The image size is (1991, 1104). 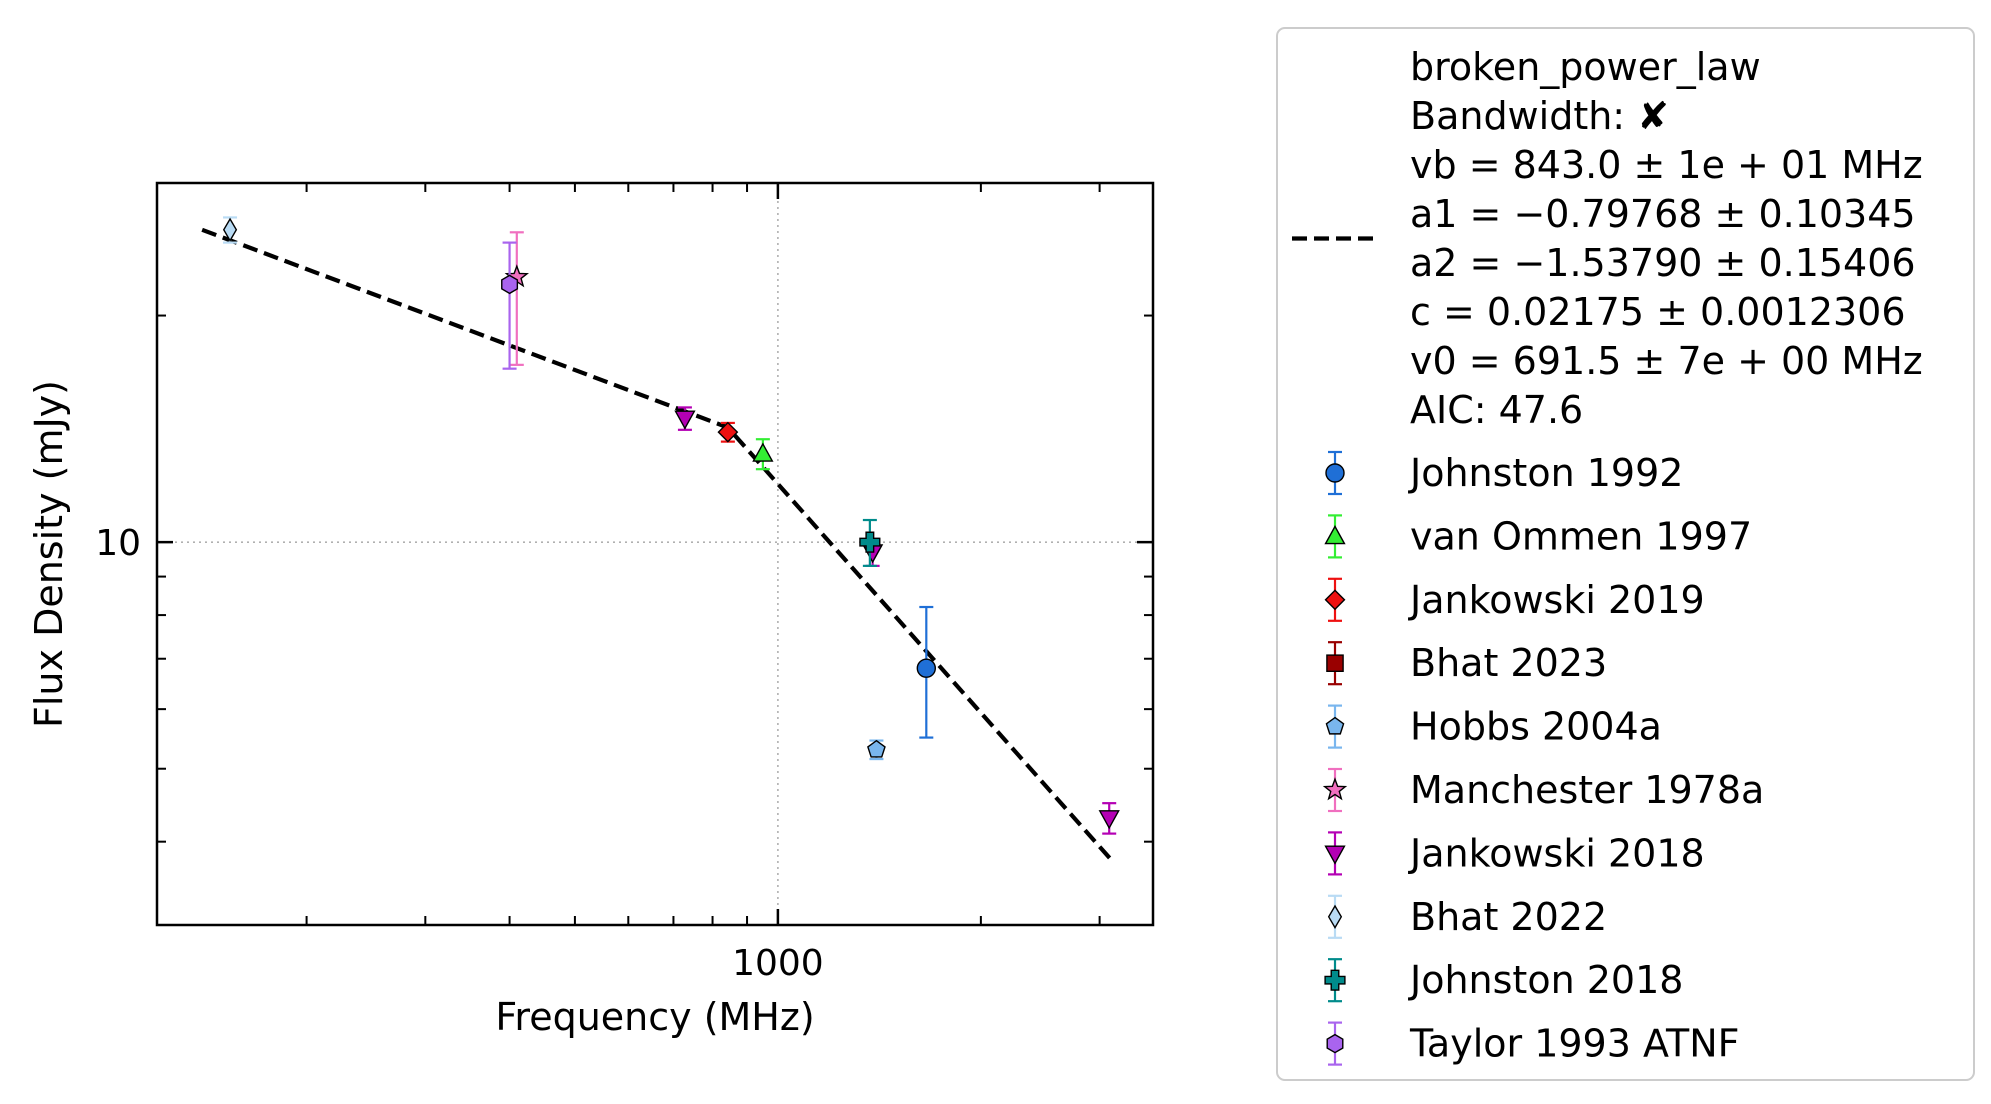 What do you see at coordinates (1335, 535) in the screenshot?
I see `legend-marker-van-ommen-1997` at bounding box center [1335, 535].